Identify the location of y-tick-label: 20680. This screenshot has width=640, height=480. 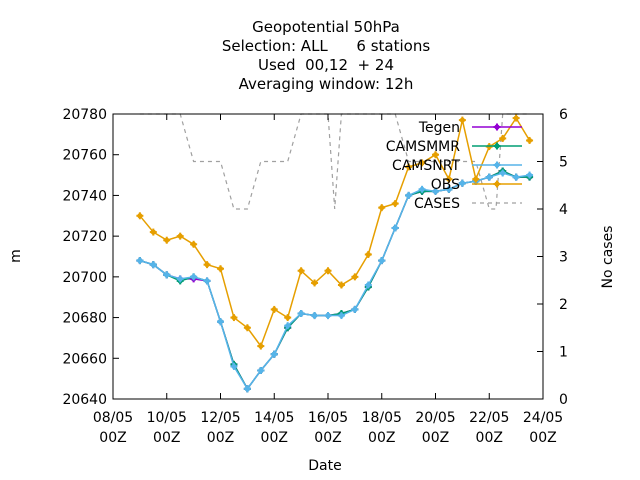
(84, 319).